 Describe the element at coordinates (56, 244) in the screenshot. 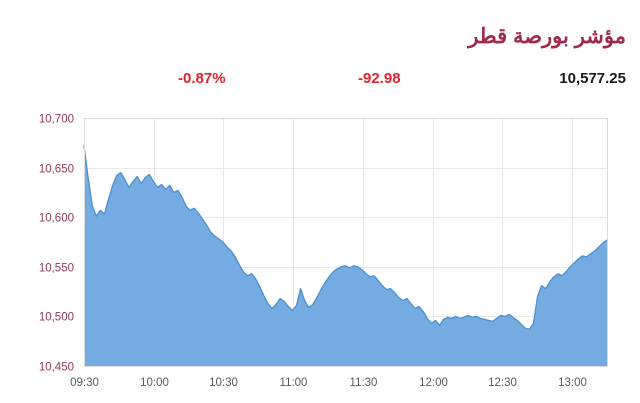

I see `y-axis-labels: 10,450 10,500 10,550 10,600 10,650 10,700` at that location.